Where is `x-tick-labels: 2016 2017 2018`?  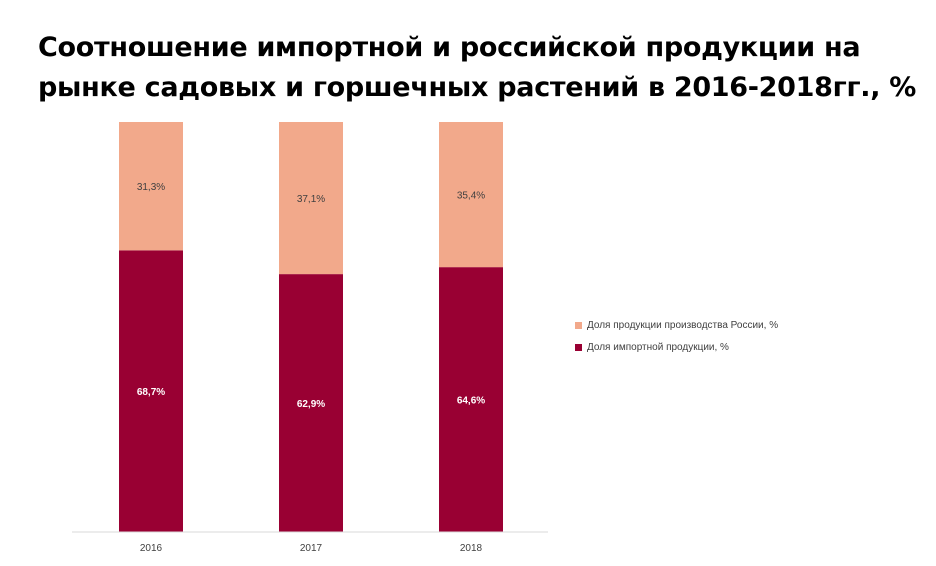 x-tick-labels: 2016 2017 2018 is located at coordinates (311, 548).